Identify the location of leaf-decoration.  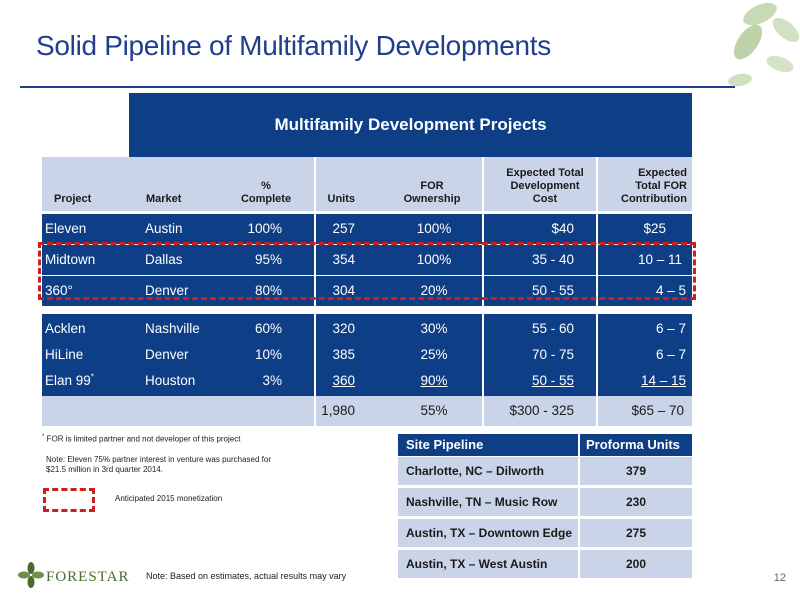
(764, 44).